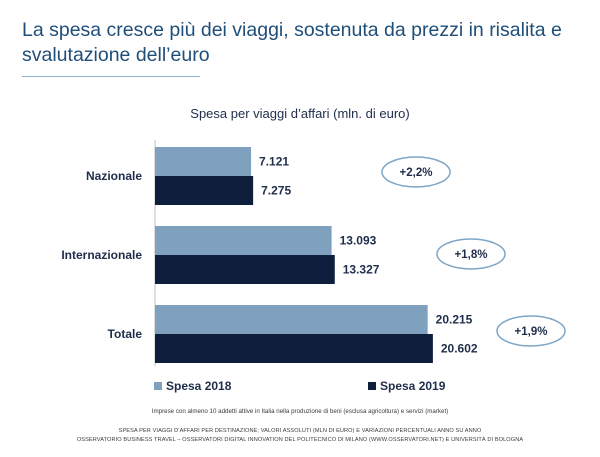 This screenshot has width=600, height=457. I want to click on data-label: 7.121, so click(274, 162).